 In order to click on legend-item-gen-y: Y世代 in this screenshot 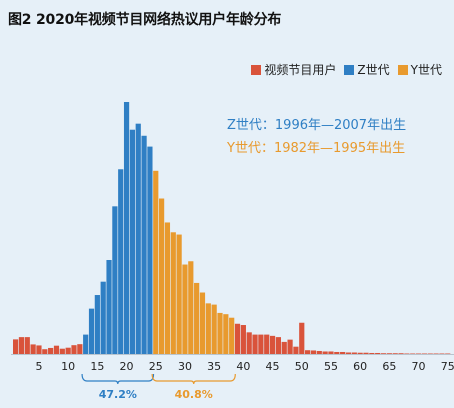, I will do `click(419, 69)`.